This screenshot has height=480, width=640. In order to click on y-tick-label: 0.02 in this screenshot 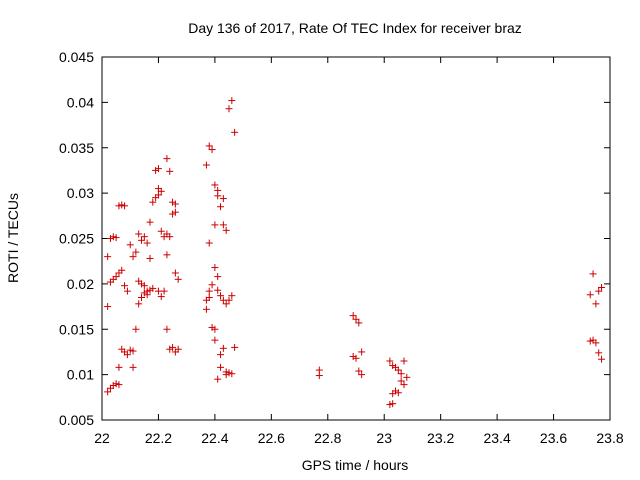, I will do `click(80, 284)`.